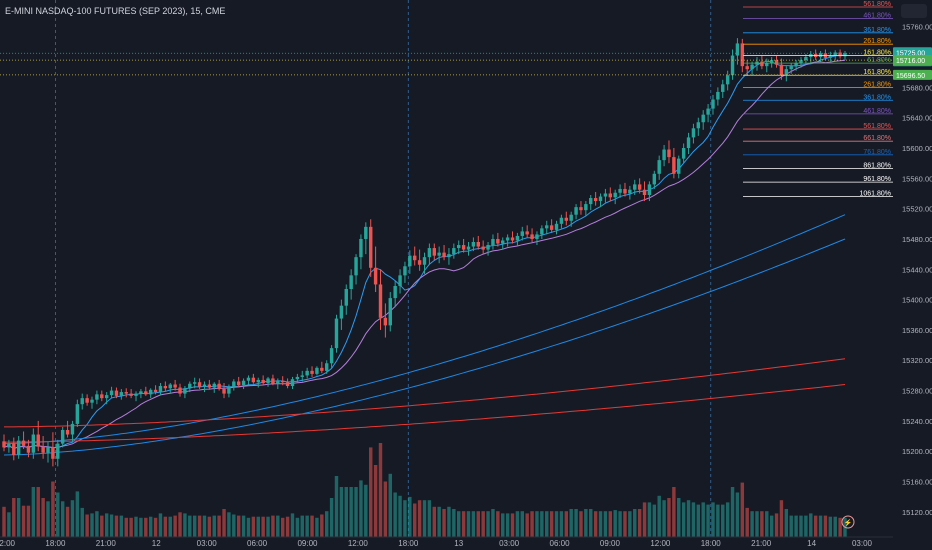  What do you see at coordinates (912, 275) in the screenshot?
I see `price-axis-background` at bounding box center [912, 275].